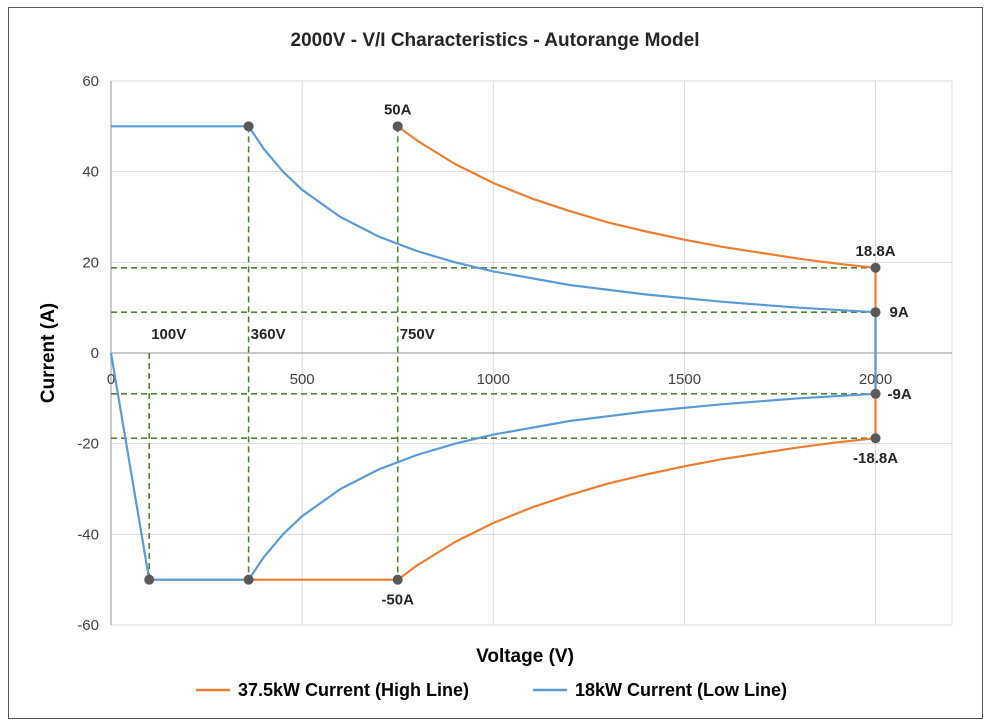  I want to click on series-high-line-lower, so click(512, 509).